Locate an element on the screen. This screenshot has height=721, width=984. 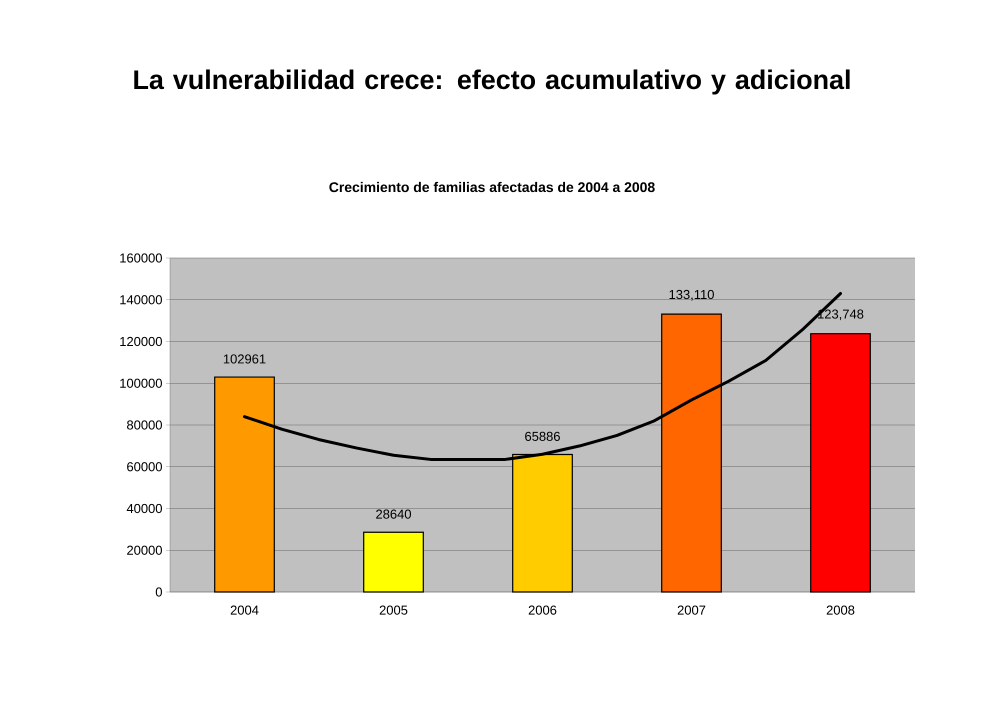
y-tick-label: 140000 is located at coordinates (141, 299).